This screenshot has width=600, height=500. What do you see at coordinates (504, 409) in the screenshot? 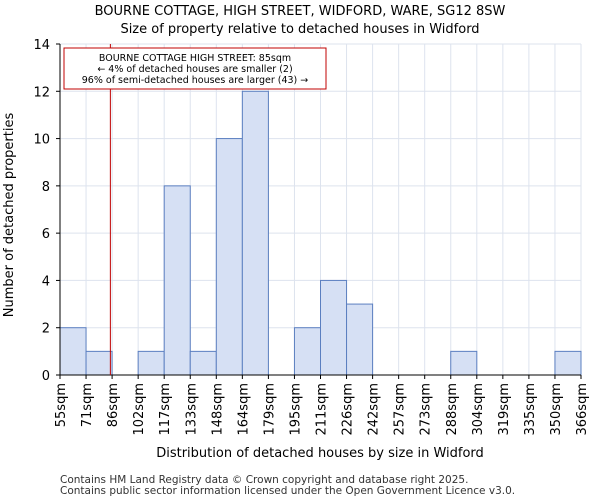
I see `x-tick-label: 319sqm` at bounding box center [504, 409].